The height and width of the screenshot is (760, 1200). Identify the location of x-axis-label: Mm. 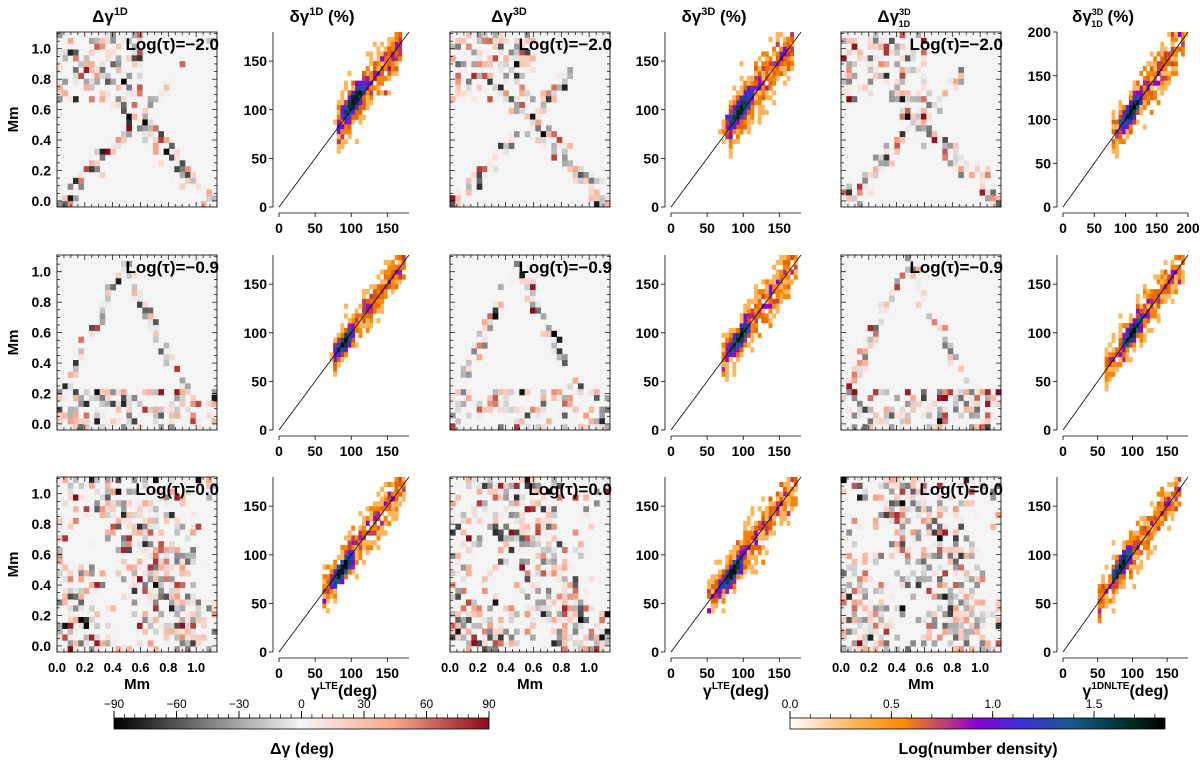
(137, 684).